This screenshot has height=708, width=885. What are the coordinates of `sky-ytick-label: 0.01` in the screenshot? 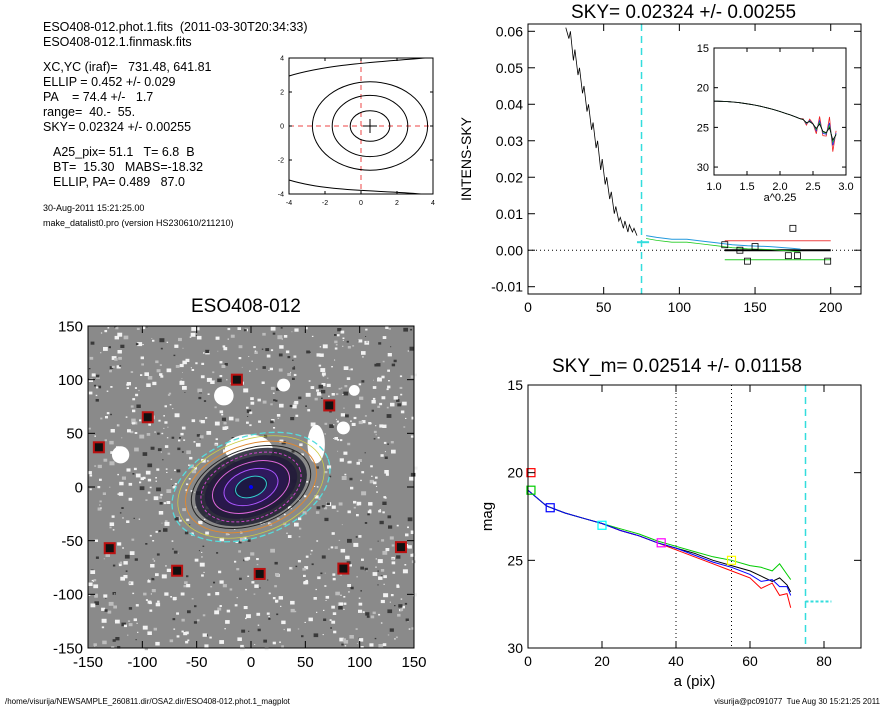 It's located at (509, 214).